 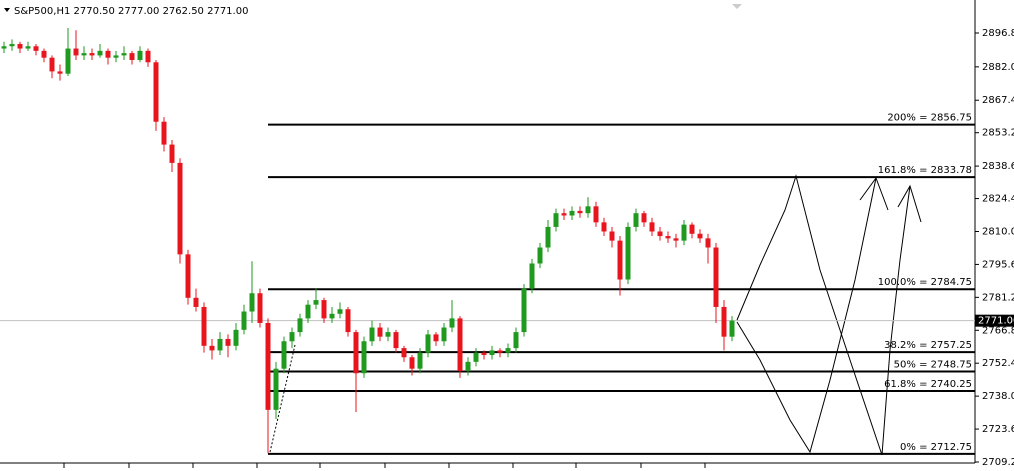 What do you see at coordinates (823, 315) in the screenshot?
I see `projection-path` at bounding box center [823, 315].